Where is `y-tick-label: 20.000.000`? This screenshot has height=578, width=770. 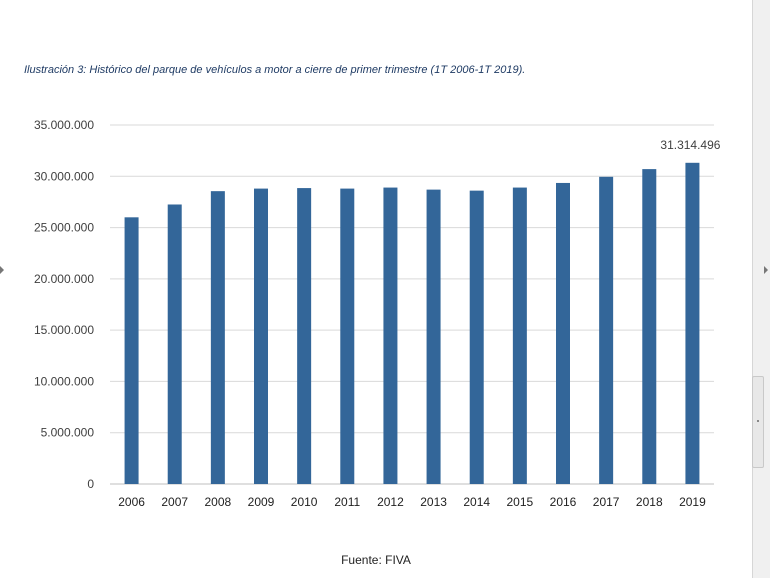 y-tick-label: 20.000.000 is located at coordinates (64, 279).